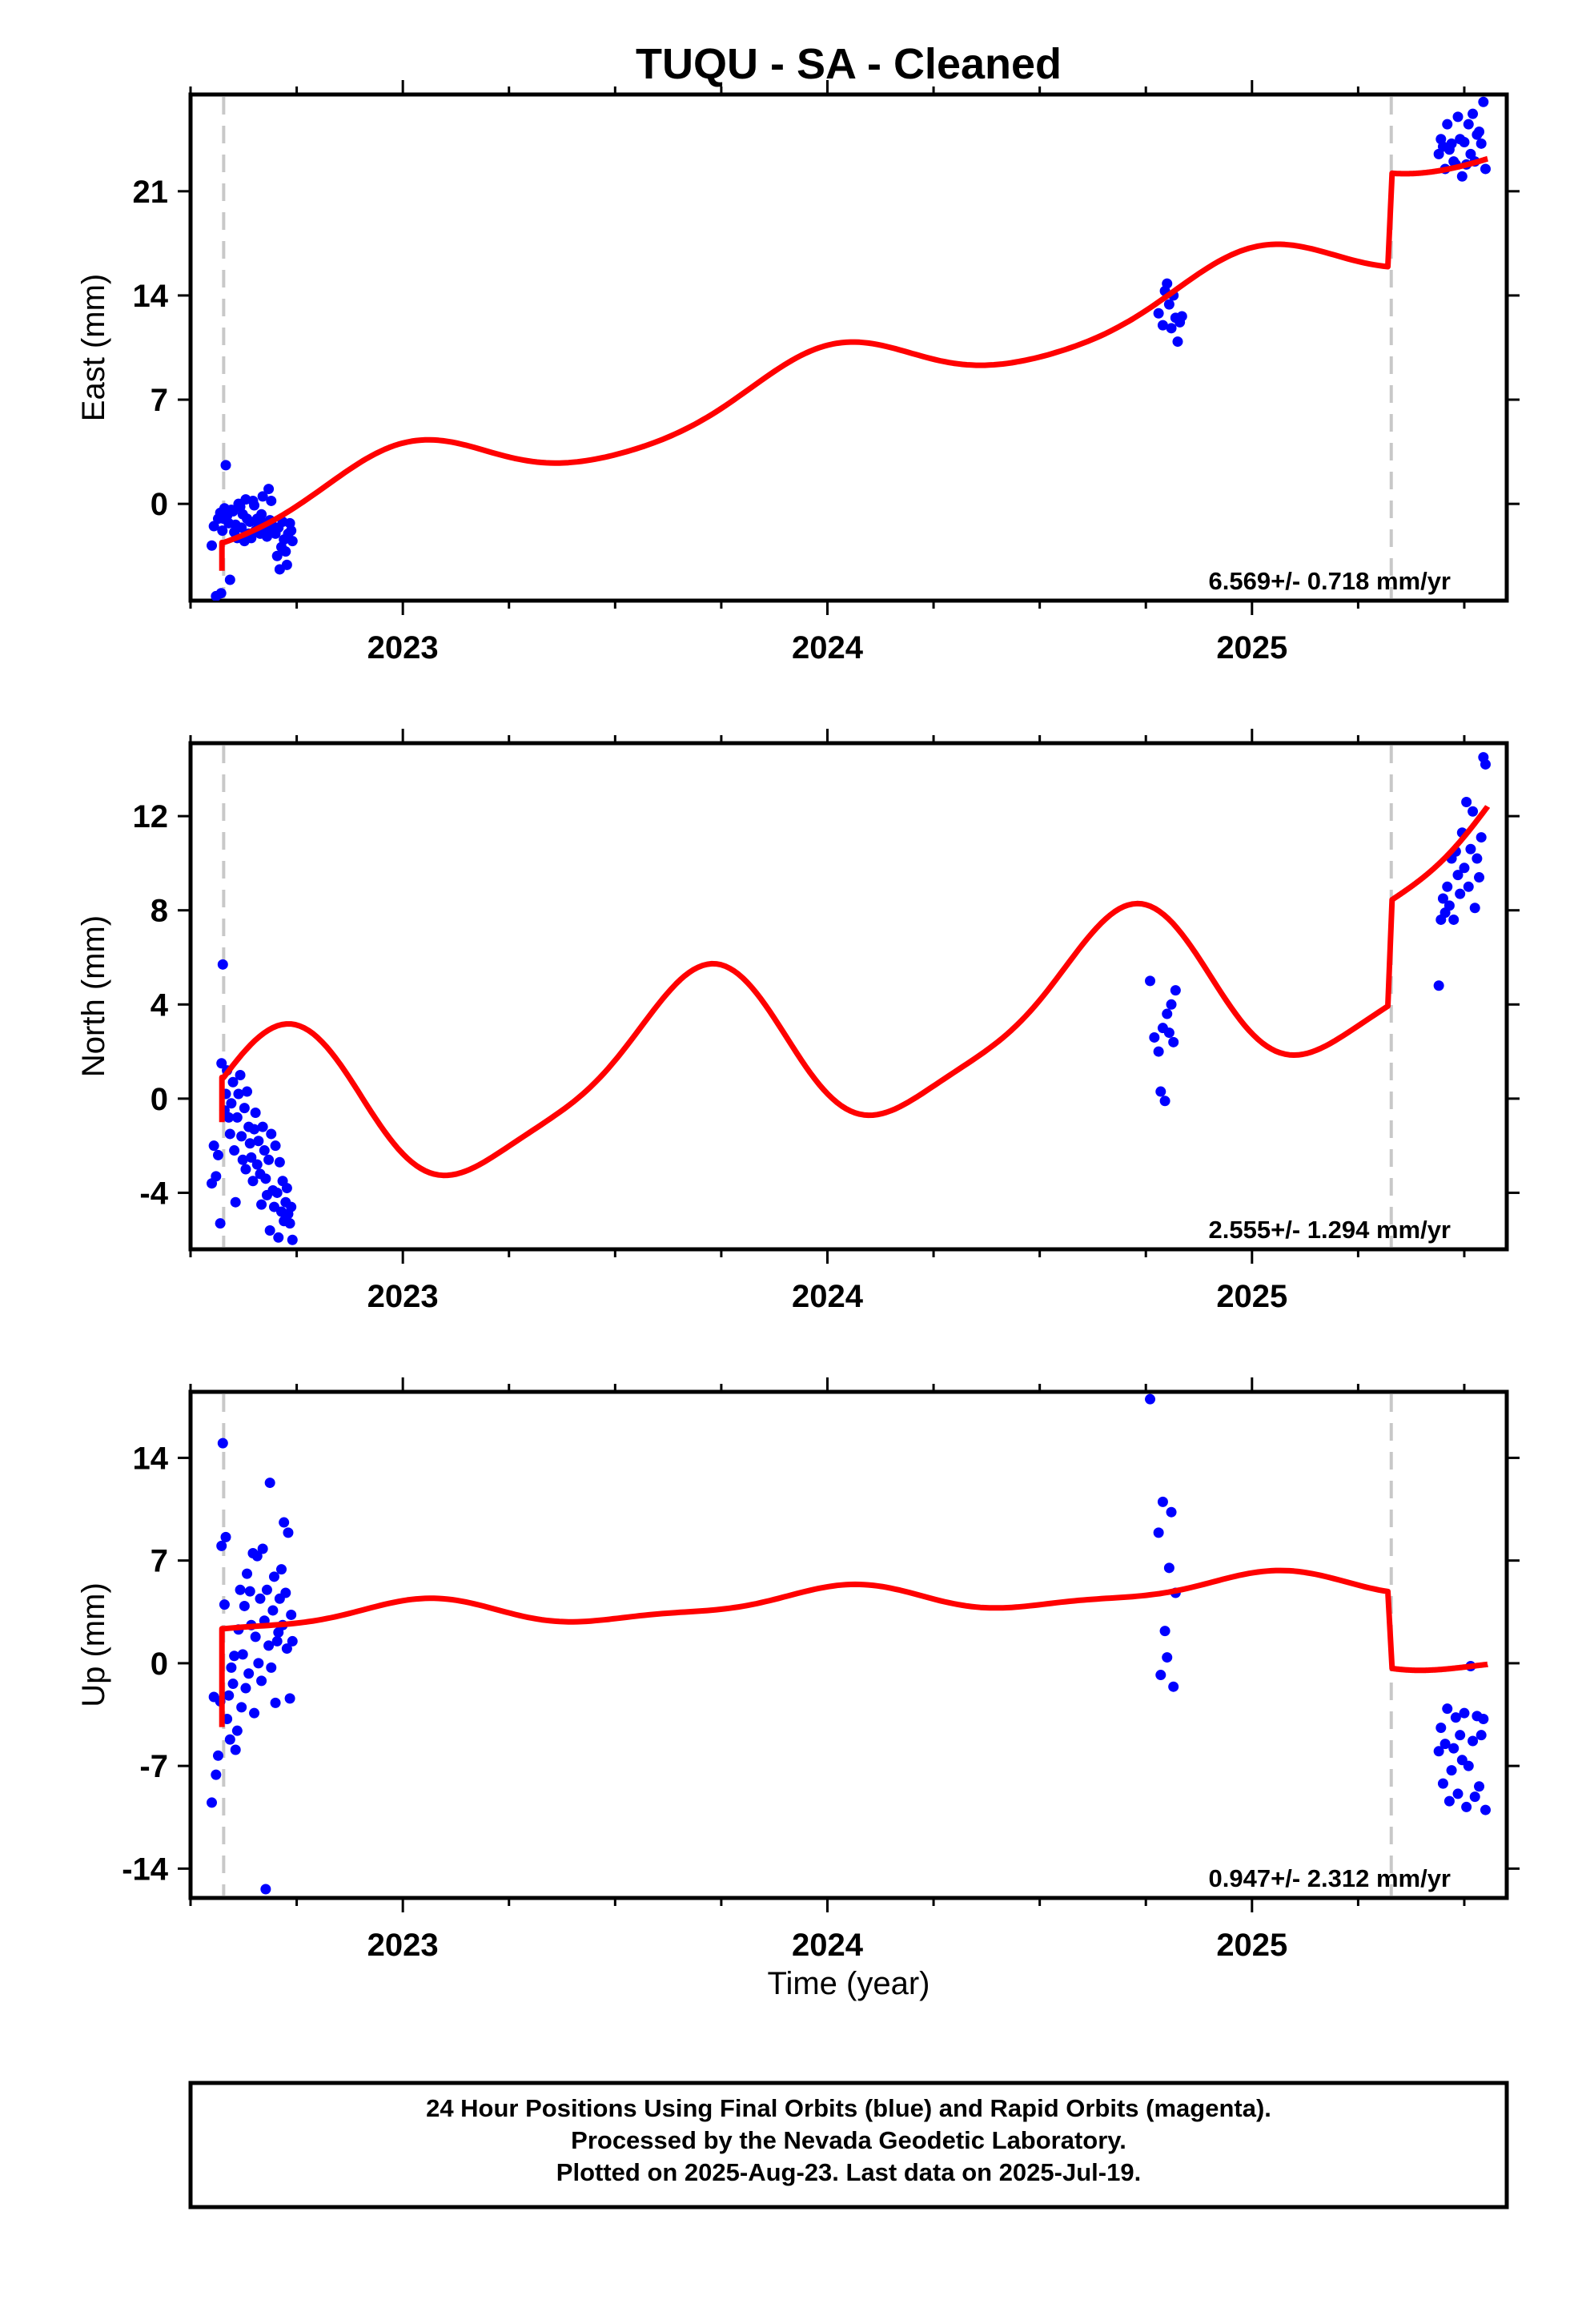 This screenshot has width=1582, height=2324. I want to click on y-tick-label: 21, so click(151, 192).